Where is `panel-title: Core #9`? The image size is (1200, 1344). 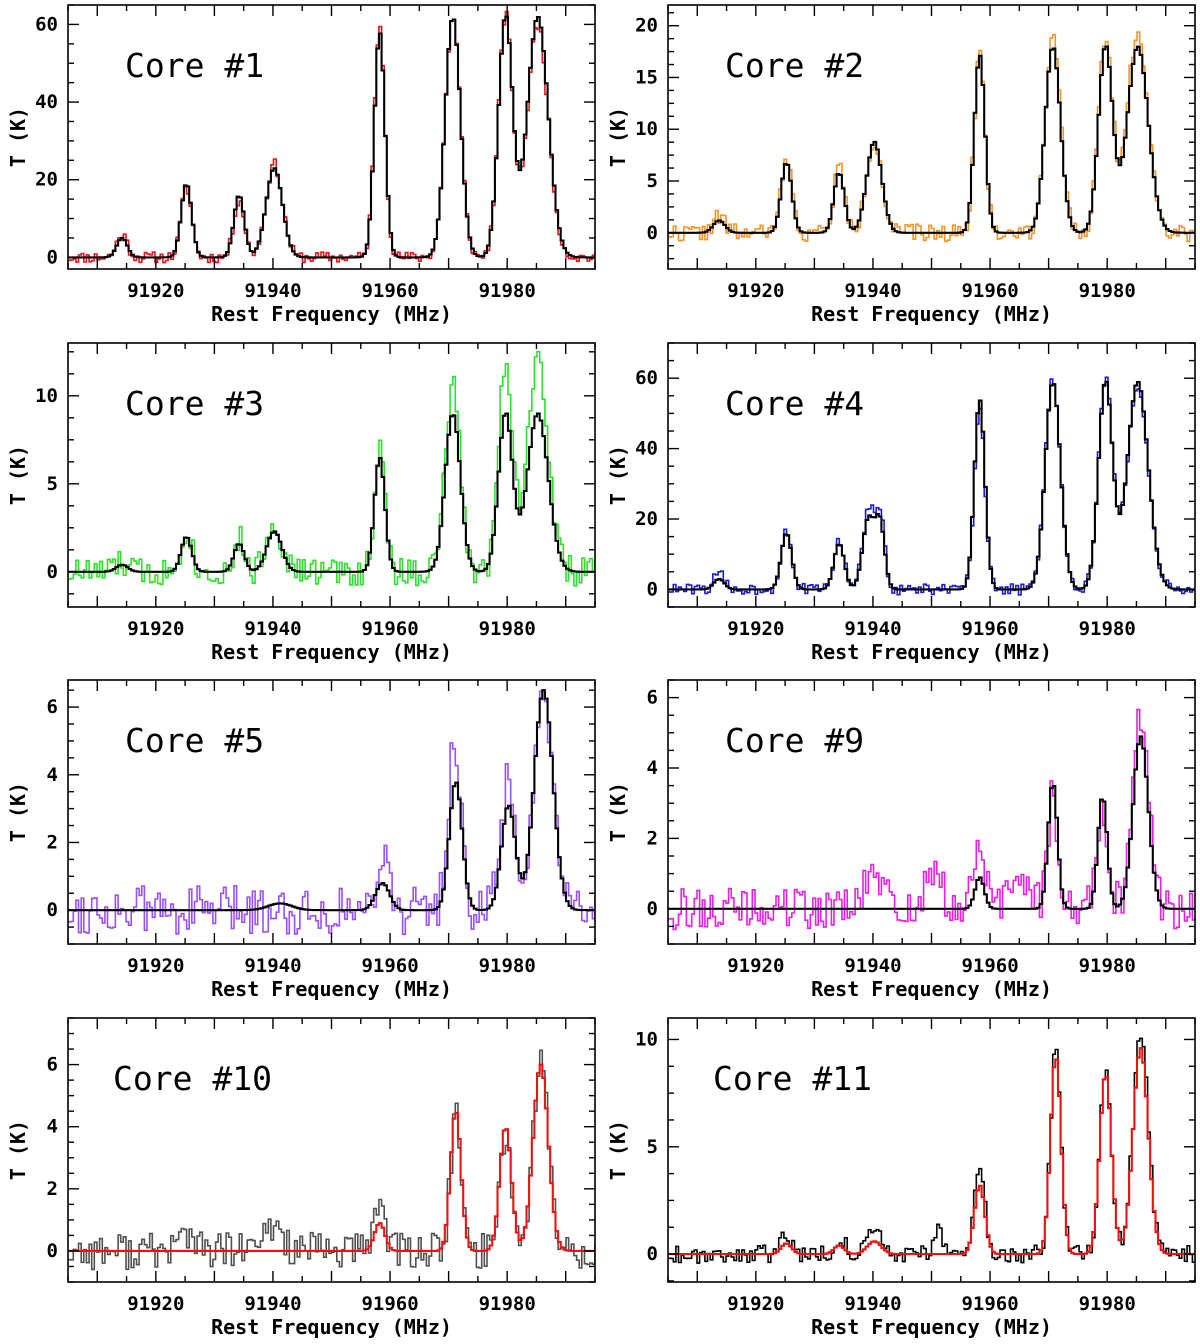 panel-title: Core #9 is located at coordinates (794, 740).